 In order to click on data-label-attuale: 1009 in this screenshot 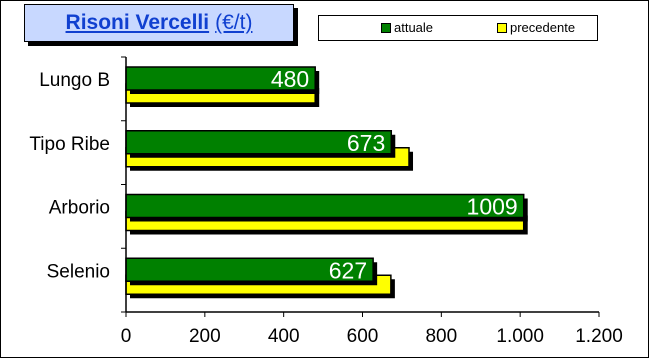, I will do `click(492, 207)`.